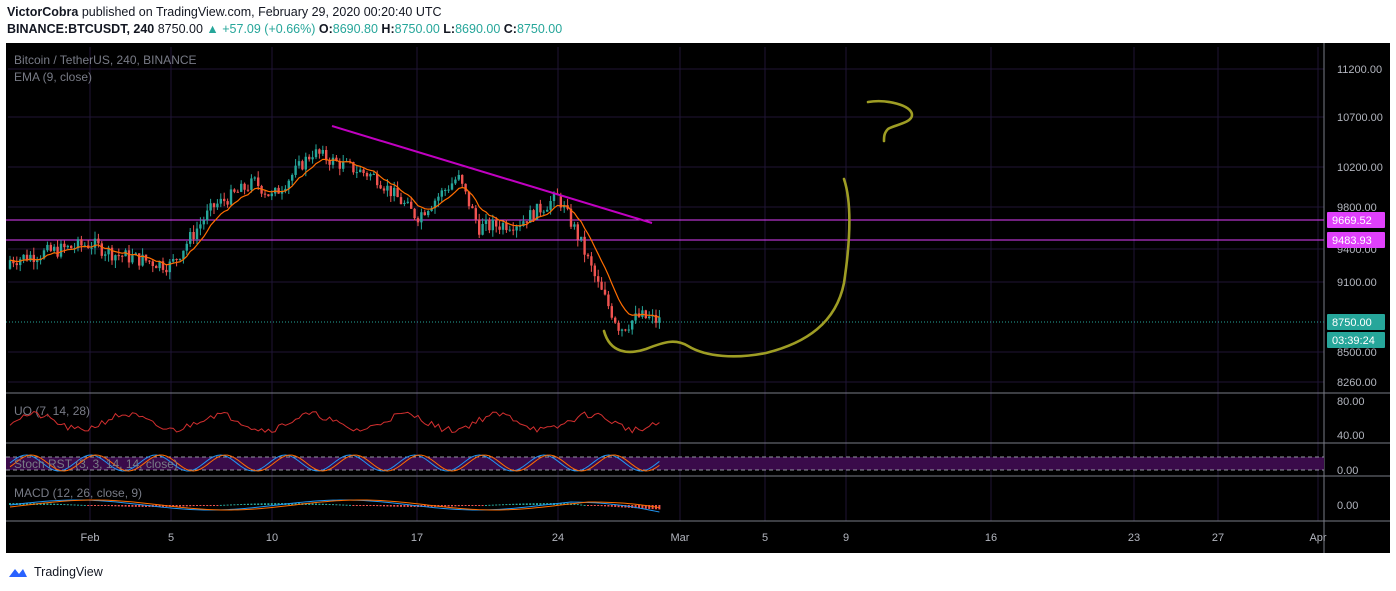 The height and width of the screenshot is (591, 1396). I want to click on author-name: VictorCobra, so click(43, 12).